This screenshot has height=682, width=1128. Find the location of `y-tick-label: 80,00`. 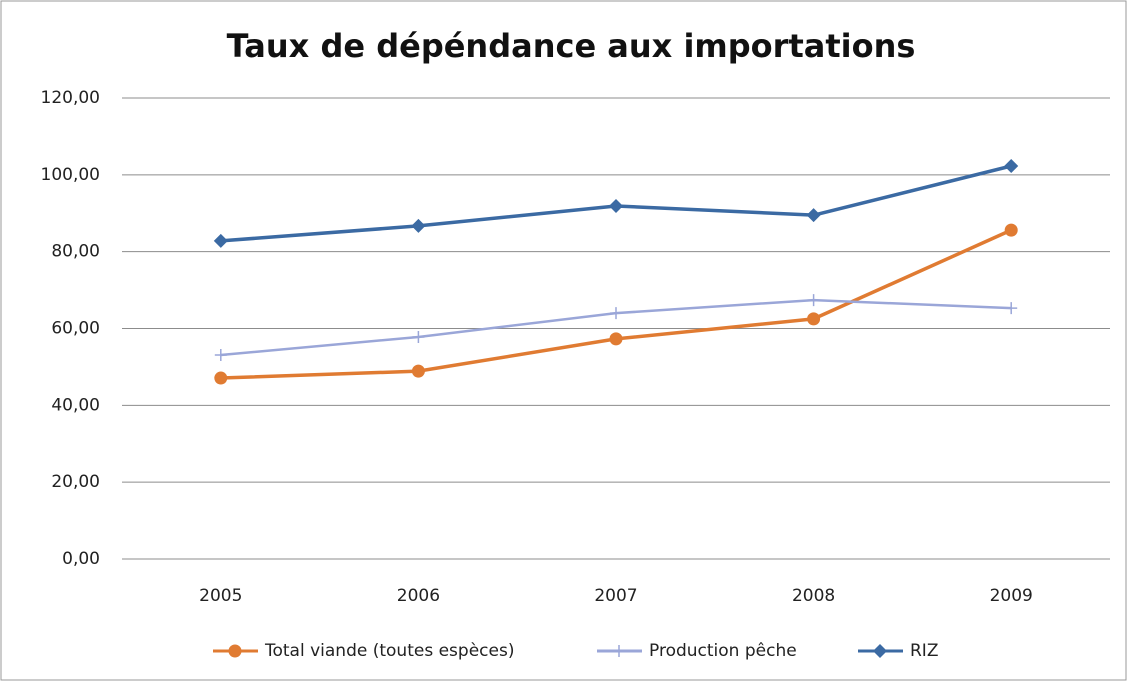

y-tick-label: 80,00 is located at coordinates (75, 252).